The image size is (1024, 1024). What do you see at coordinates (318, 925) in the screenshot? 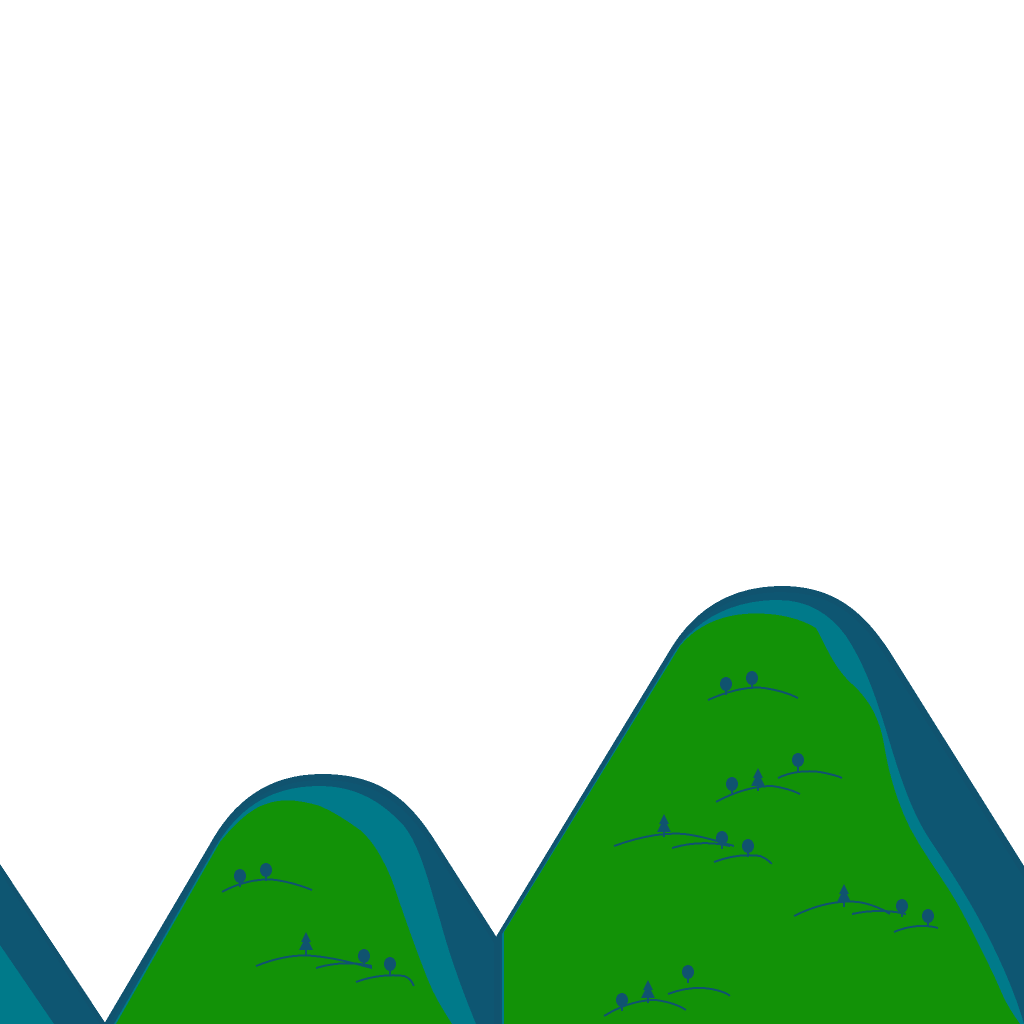
I see `middle-hill-trees` at bounding box center [318, 925].